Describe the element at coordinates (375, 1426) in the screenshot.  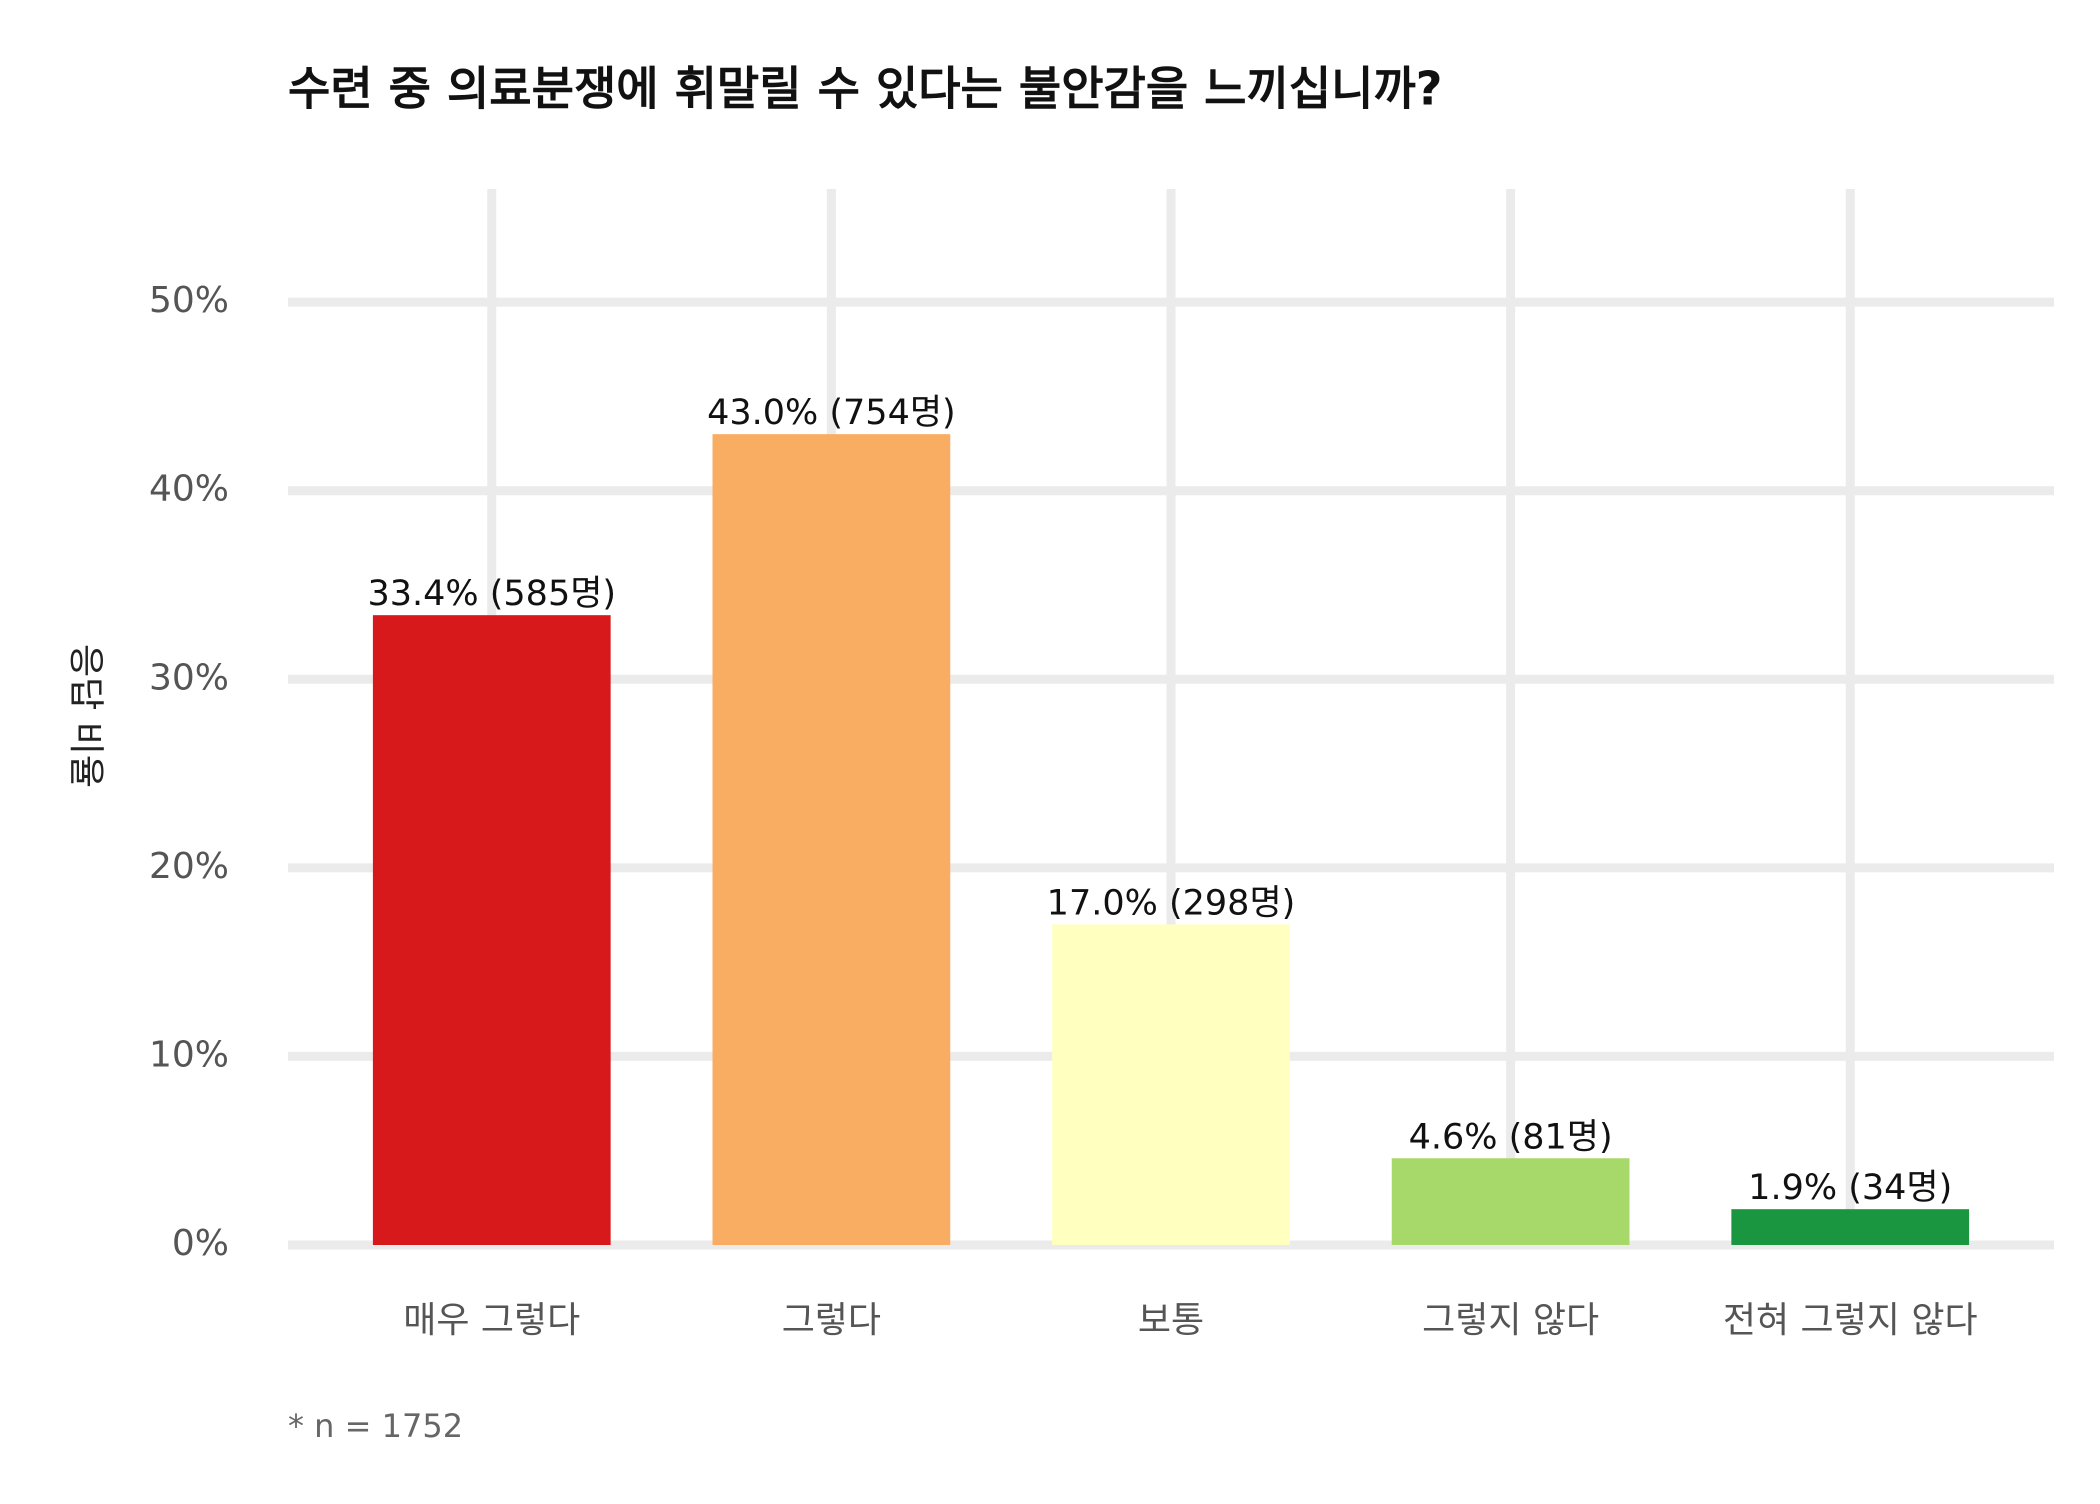
I see `footnote: * n = 1752` at that location.